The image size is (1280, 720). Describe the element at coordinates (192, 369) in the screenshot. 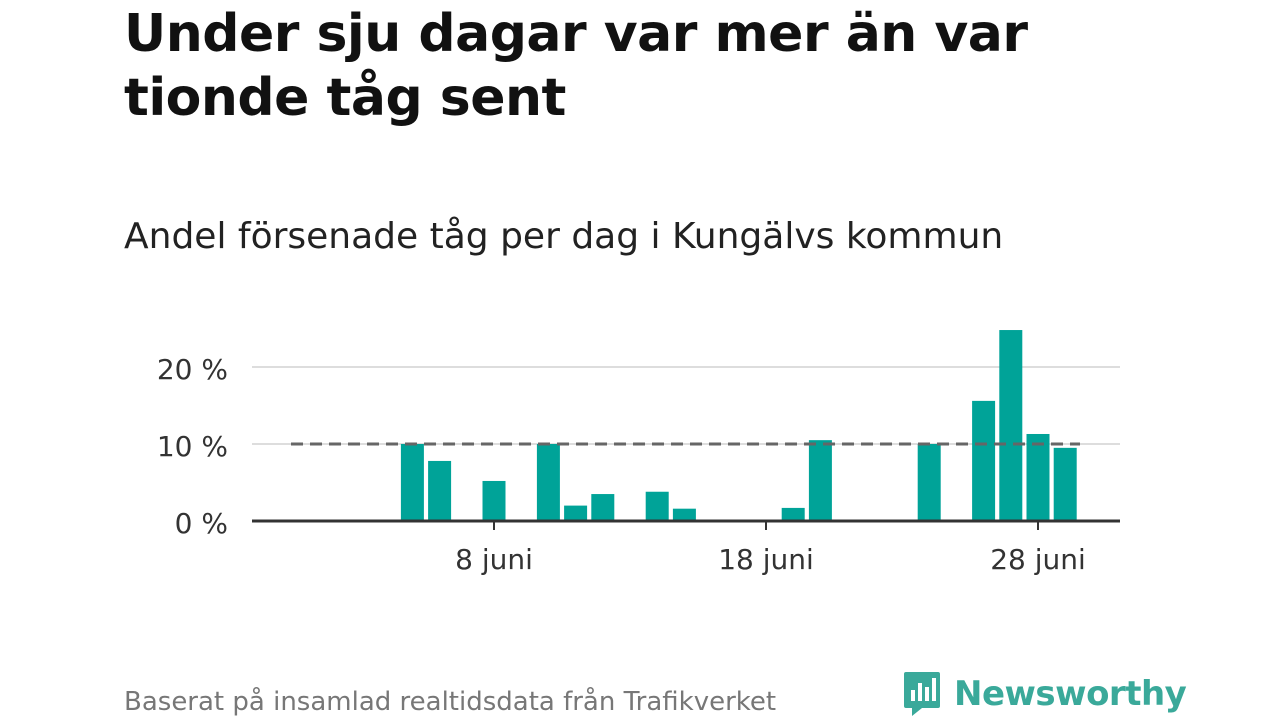

I see `y-tick-label: 20 %` at that location.